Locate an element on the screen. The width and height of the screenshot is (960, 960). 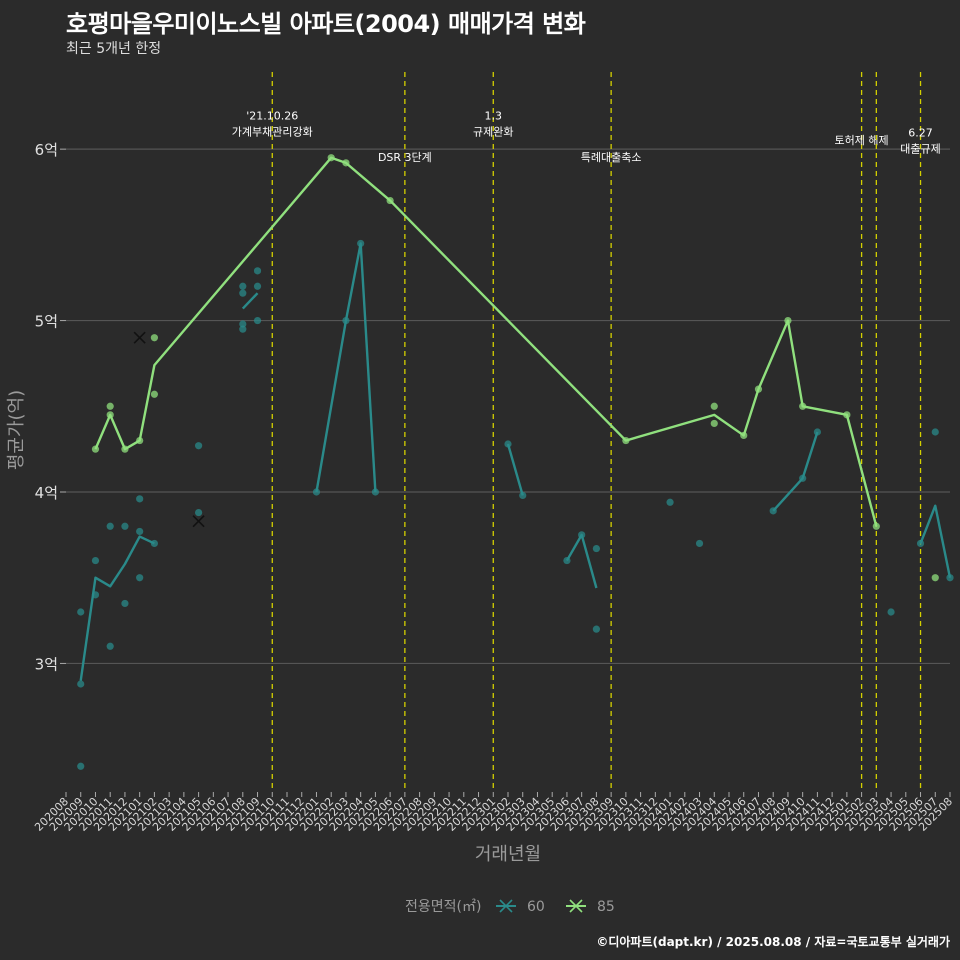
series-60-cross-point is located at coordinates (198, 521).